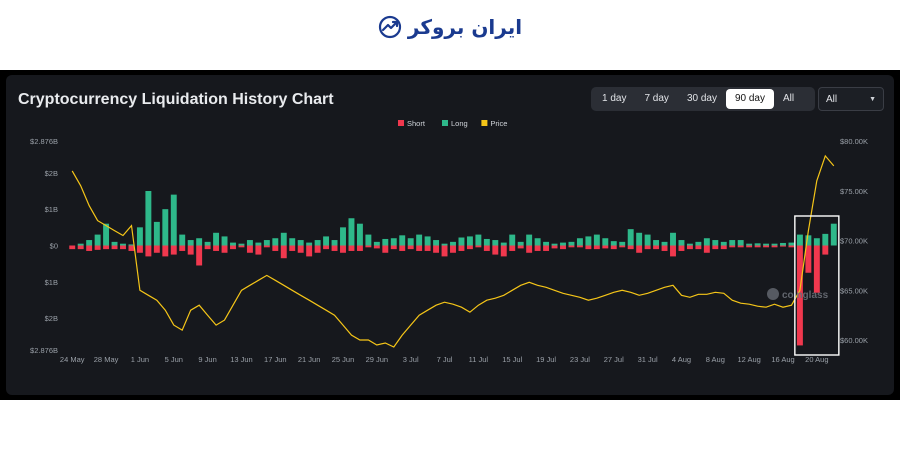 The image size is (900, 471). Describe the element at coordinates (749, 99) in the screenshot. I see `range-90-day-button: 90 day` at that location.